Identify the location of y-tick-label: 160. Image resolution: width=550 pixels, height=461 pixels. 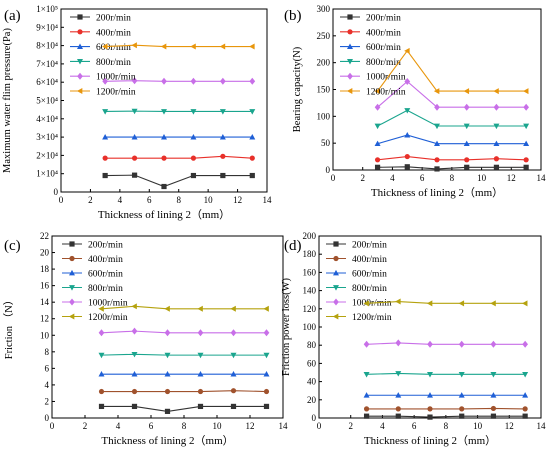
(310, 272).